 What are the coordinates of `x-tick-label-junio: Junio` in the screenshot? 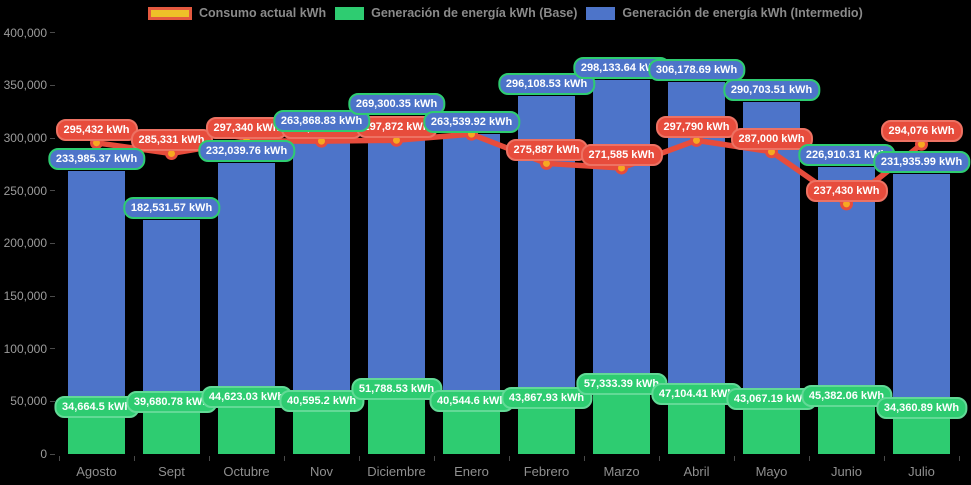 It's located at (846, 471).